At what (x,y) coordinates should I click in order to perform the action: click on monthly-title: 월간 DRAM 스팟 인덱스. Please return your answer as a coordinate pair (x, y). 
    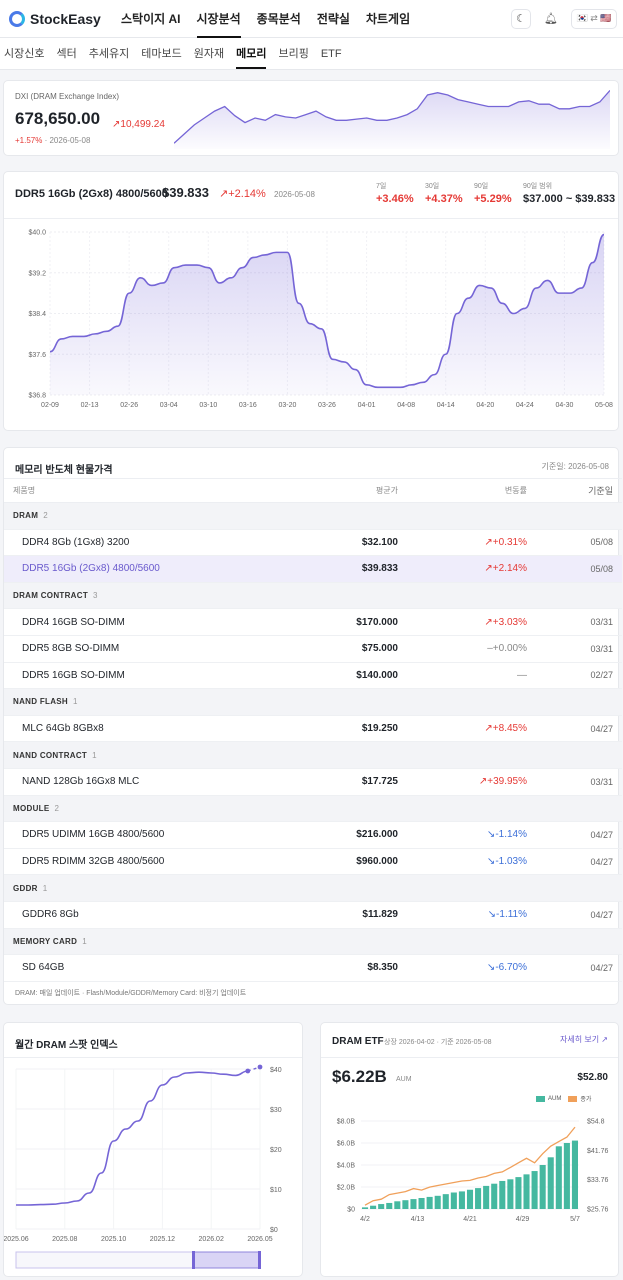
    Looking at the image, I should click on (66, 1045).